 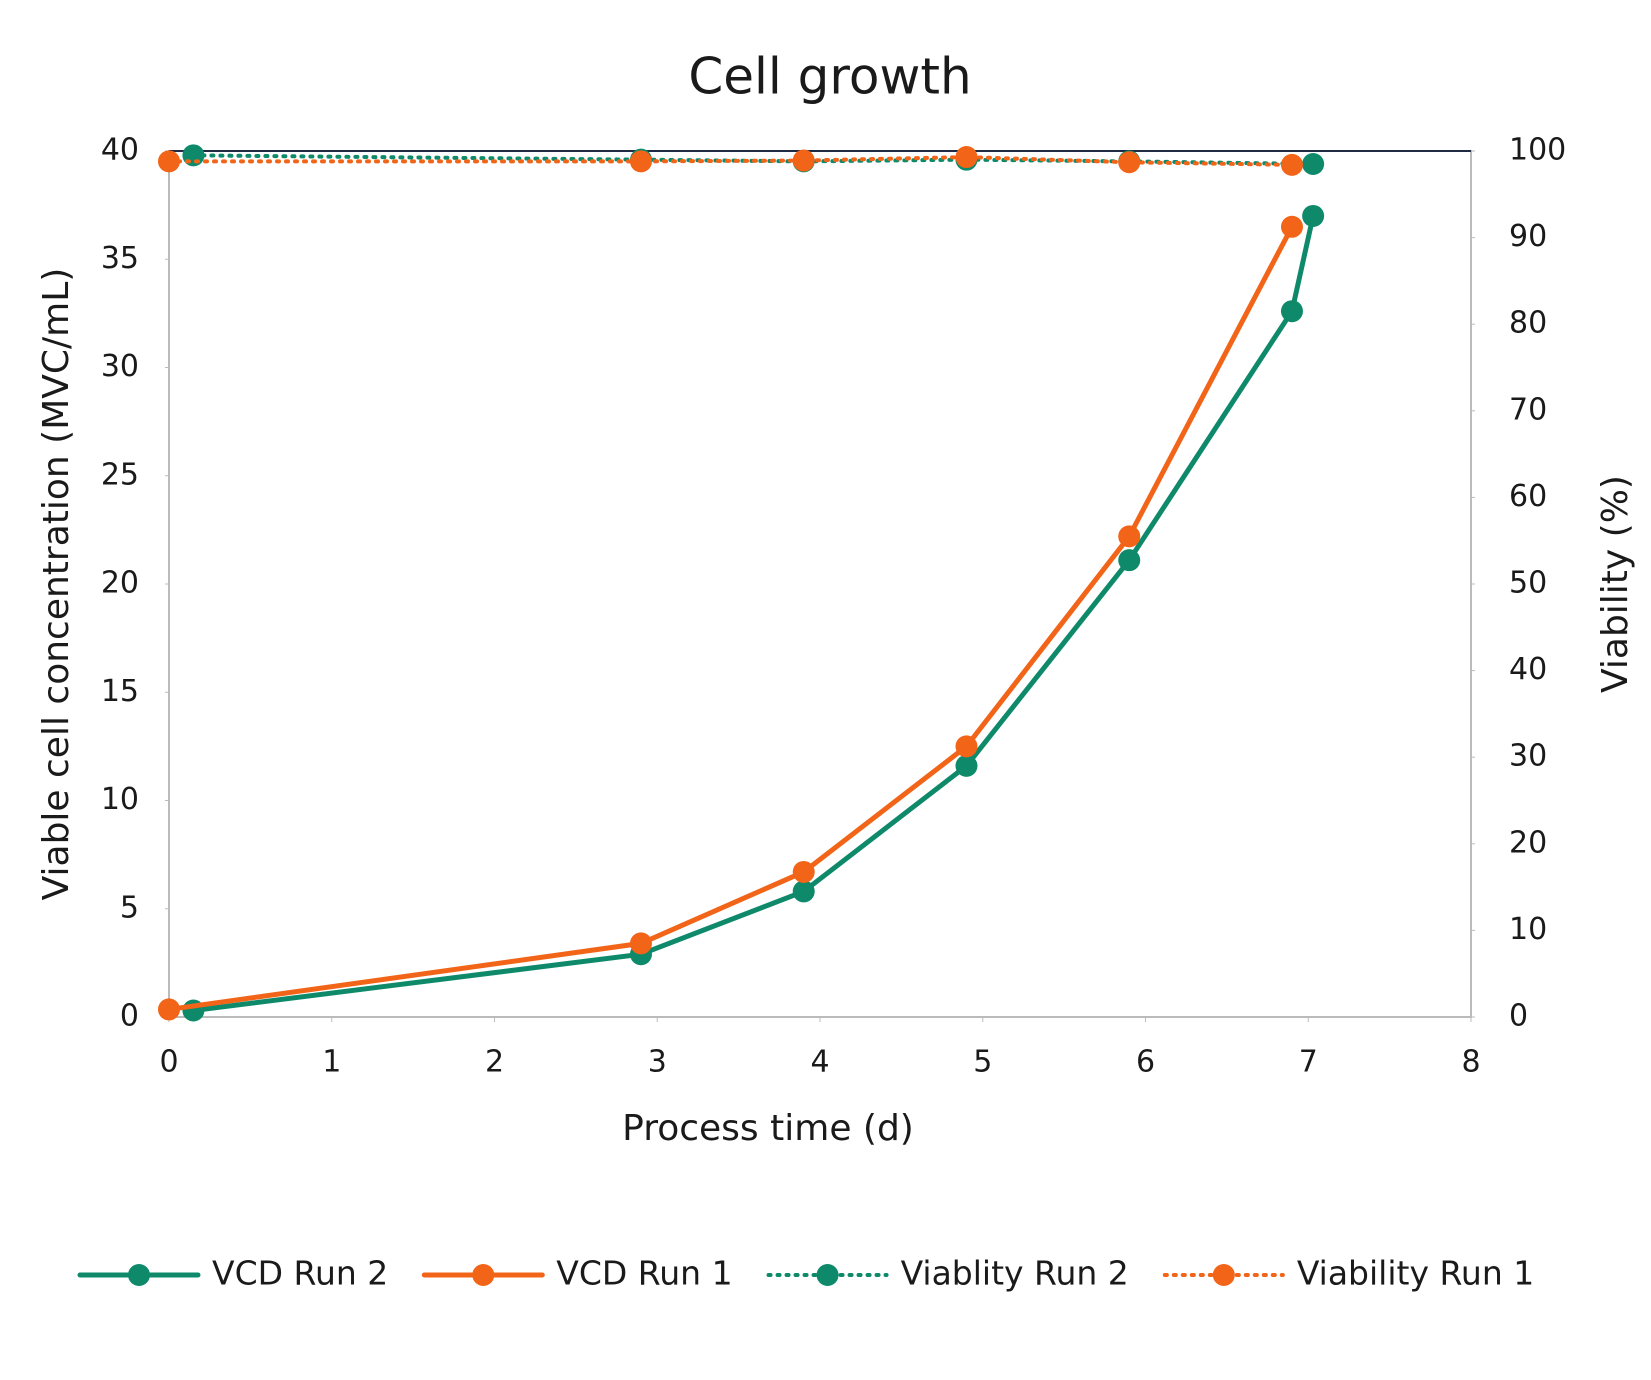 I want to click on x-tick-label: 7, so click(x=1308, y=1062).